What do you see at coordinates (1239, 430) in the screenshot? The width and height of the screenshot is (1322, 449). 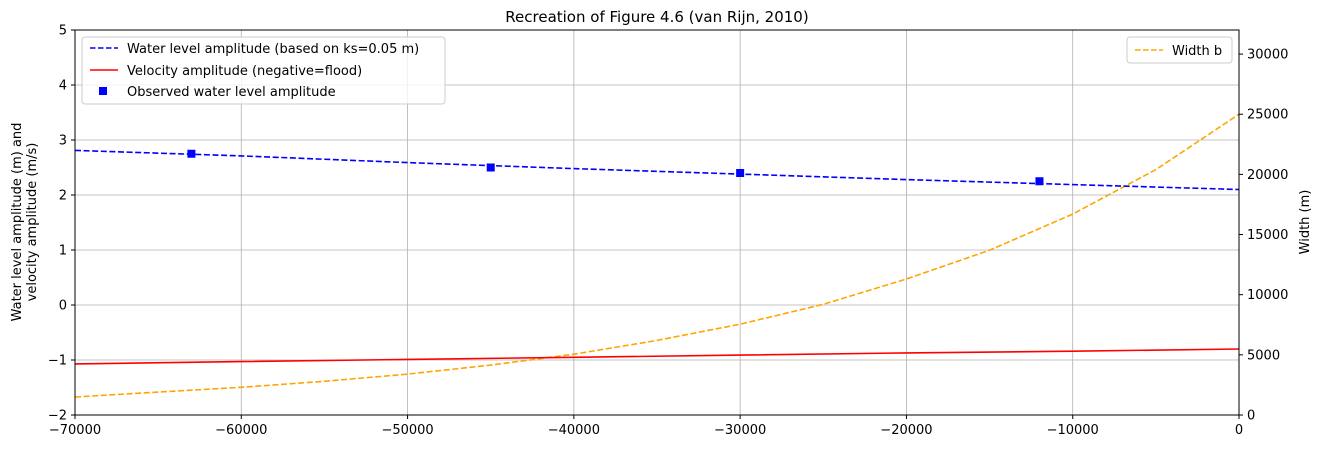 I see `x-tick-label-7: 0` at bounding box center [1239, 430].